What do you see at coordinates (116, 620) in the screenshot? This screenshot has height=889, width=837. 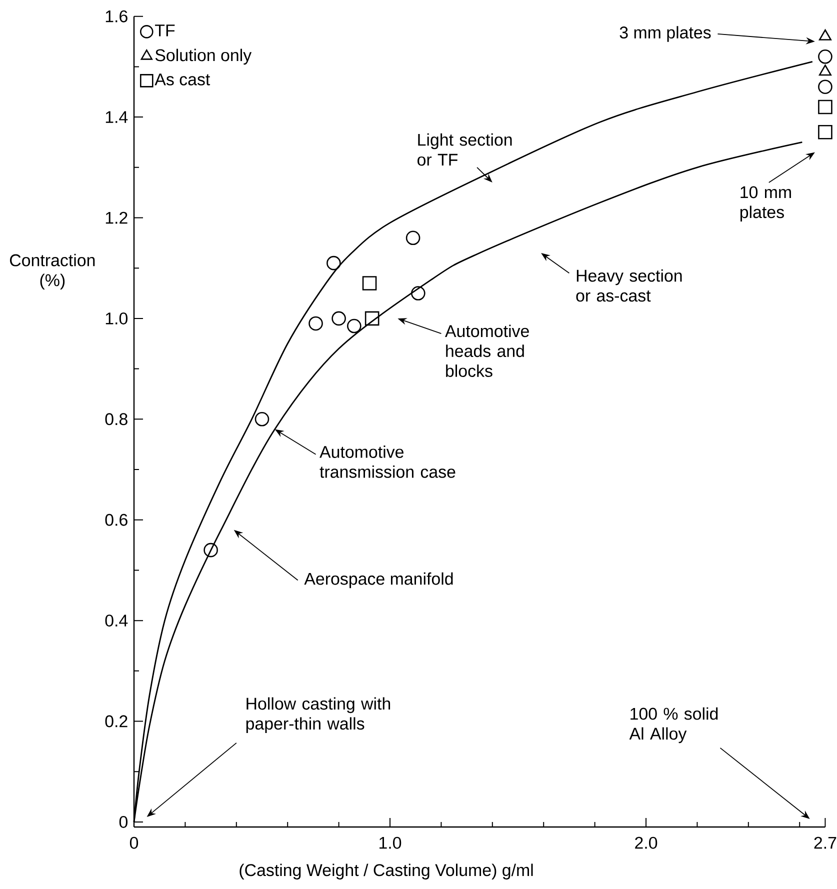 I see `y-tick-label: 0.4` at bounding box center [116, 620].